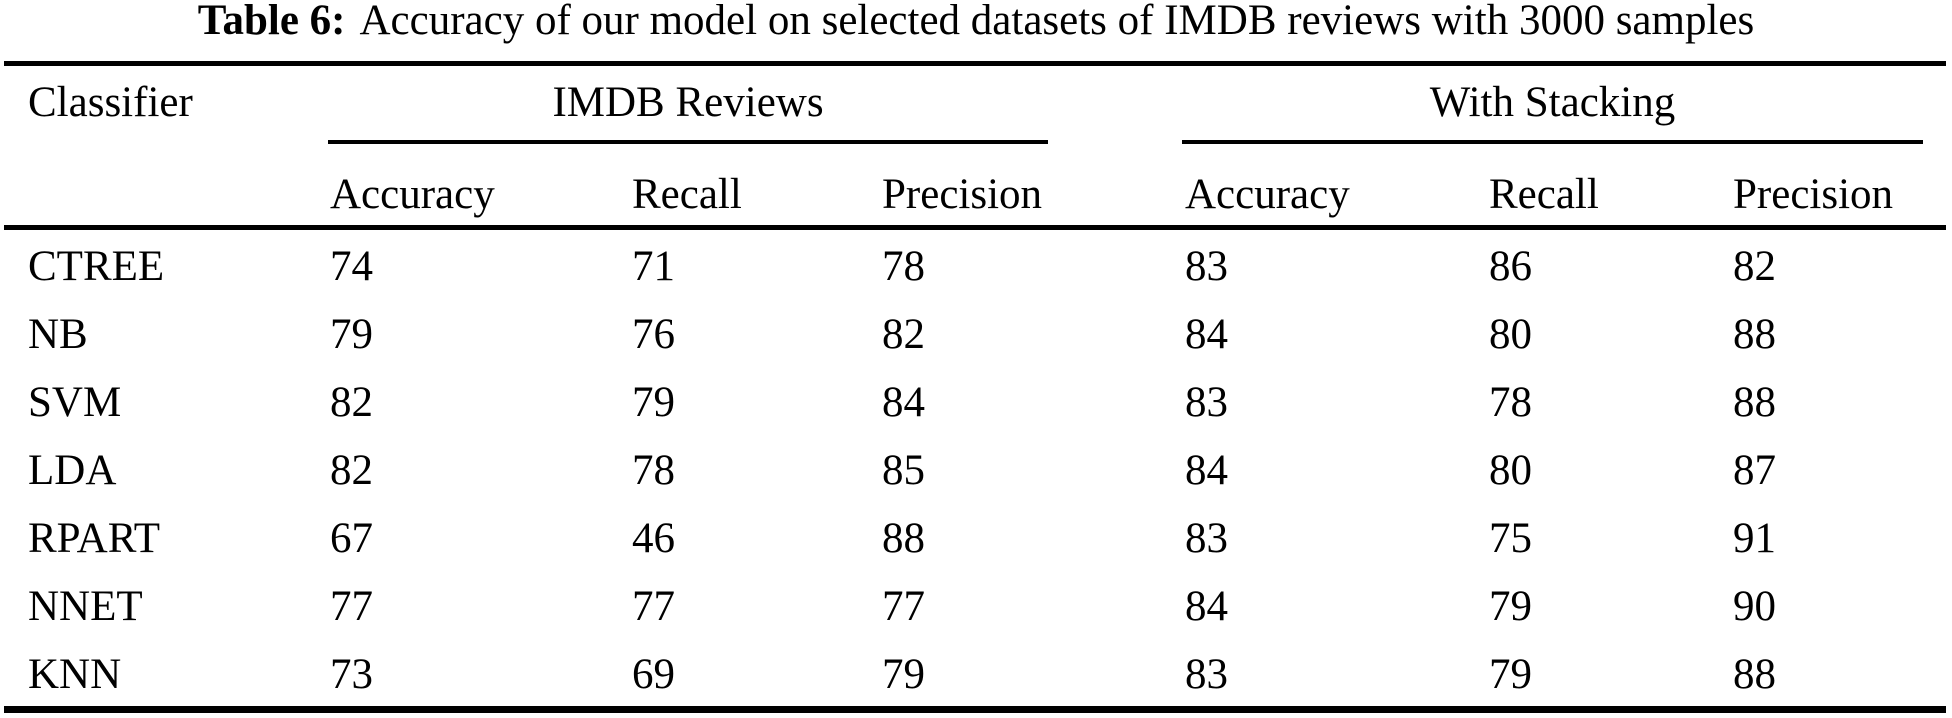 The image size is (1952, 718). Describe the element at coordinates (653, 538) in the screenshot. I see `cell-imdb-recall: 46` at that location.